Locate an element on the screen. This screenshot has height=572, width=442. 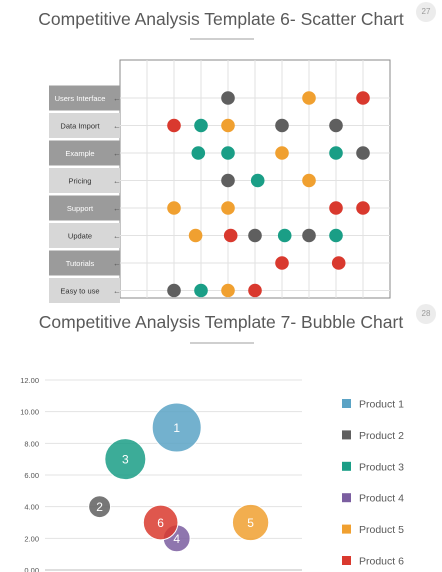
legend-label: Product 2 is located at coordinates (381, 436).